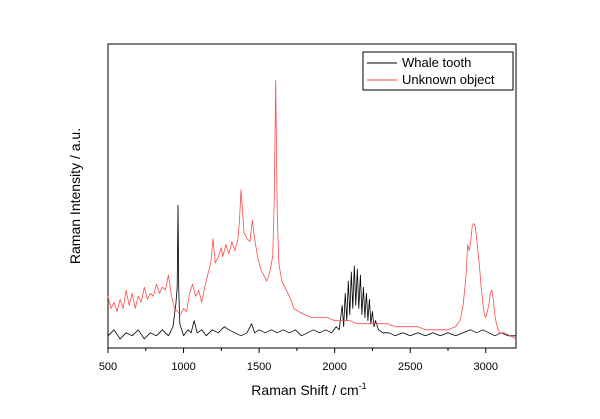  What do you see at coordinates (448, 79) in the screenshot?
I see `legend-label-unknown-object: Unknown object` at bounding box center [448, 79].